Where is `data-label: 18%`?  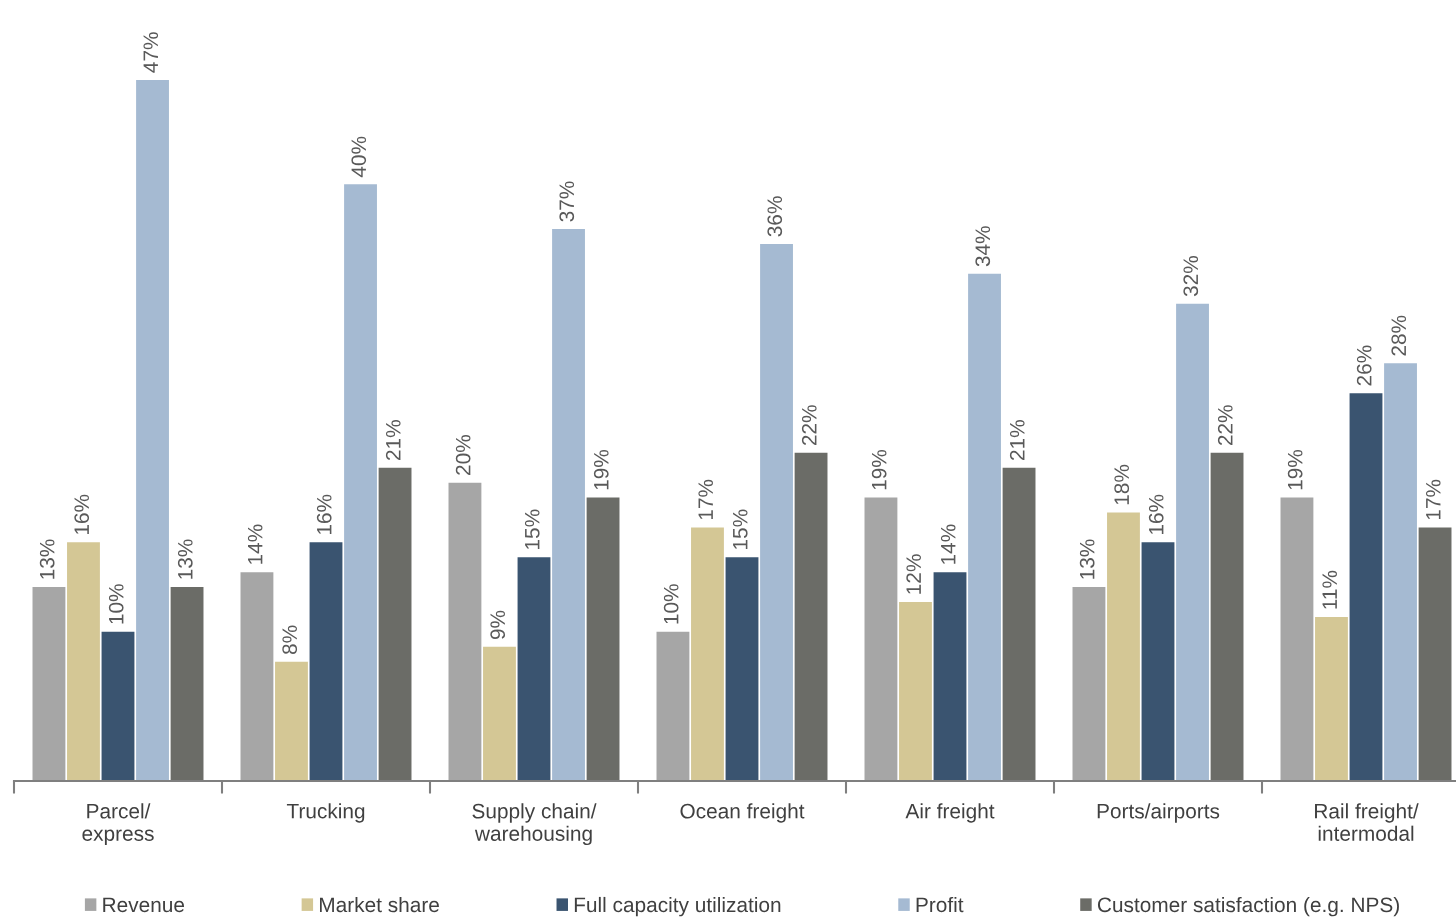
data-label: 18% is located at coordinates (1122, 484).